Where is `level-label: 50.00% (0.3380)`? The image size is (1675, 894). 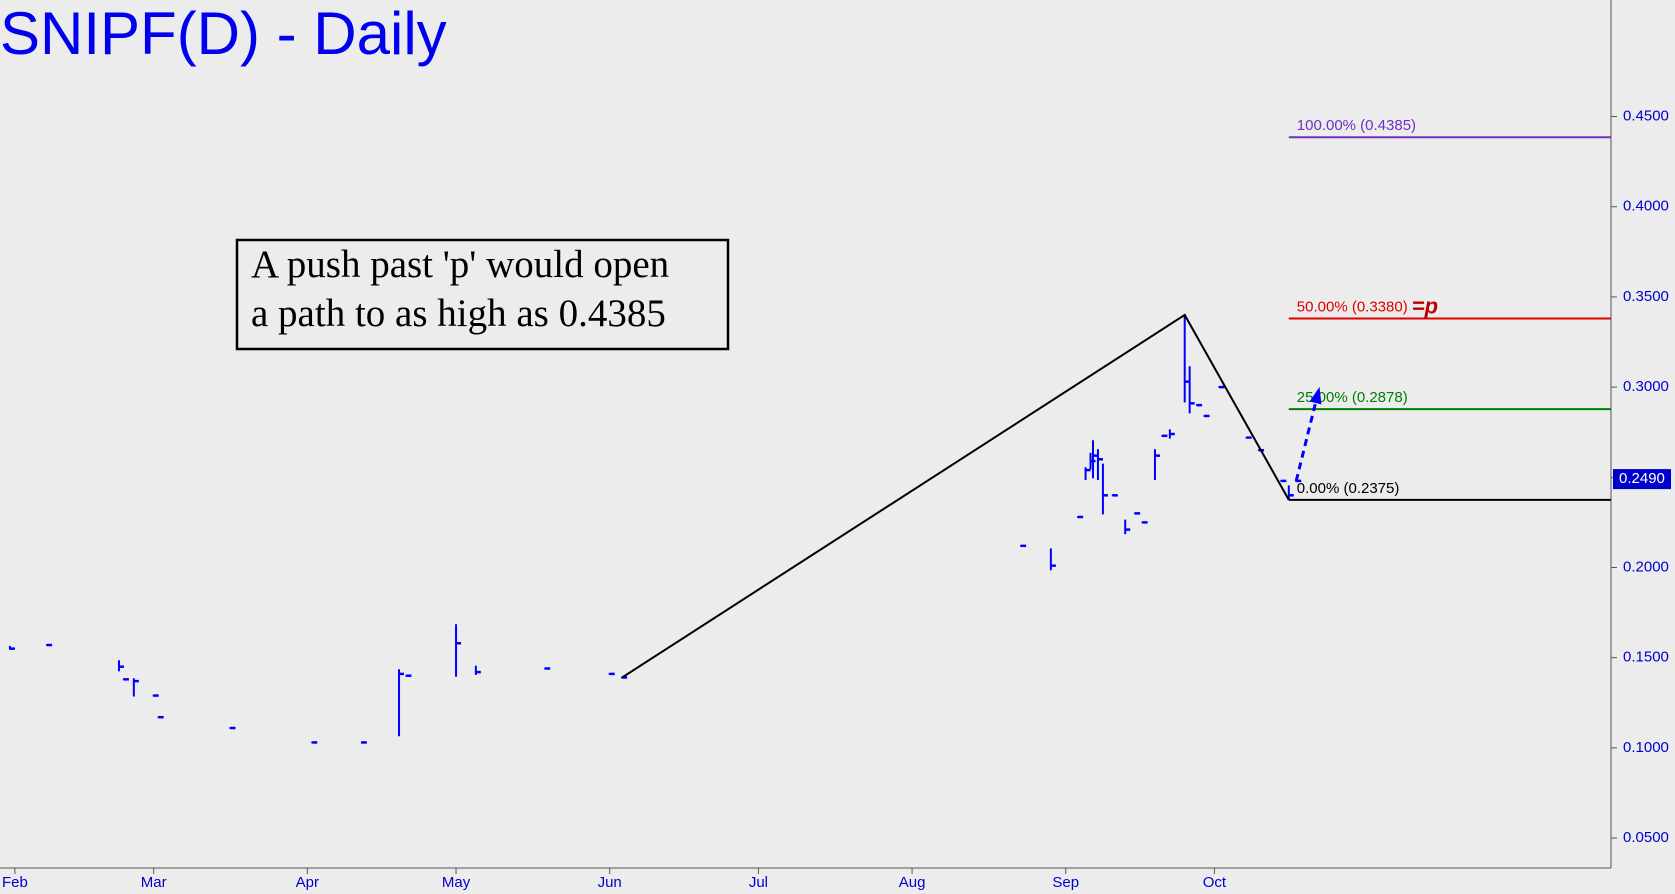 level-label: 50.00% (0.3380) is located at coordinates (1352, 307).